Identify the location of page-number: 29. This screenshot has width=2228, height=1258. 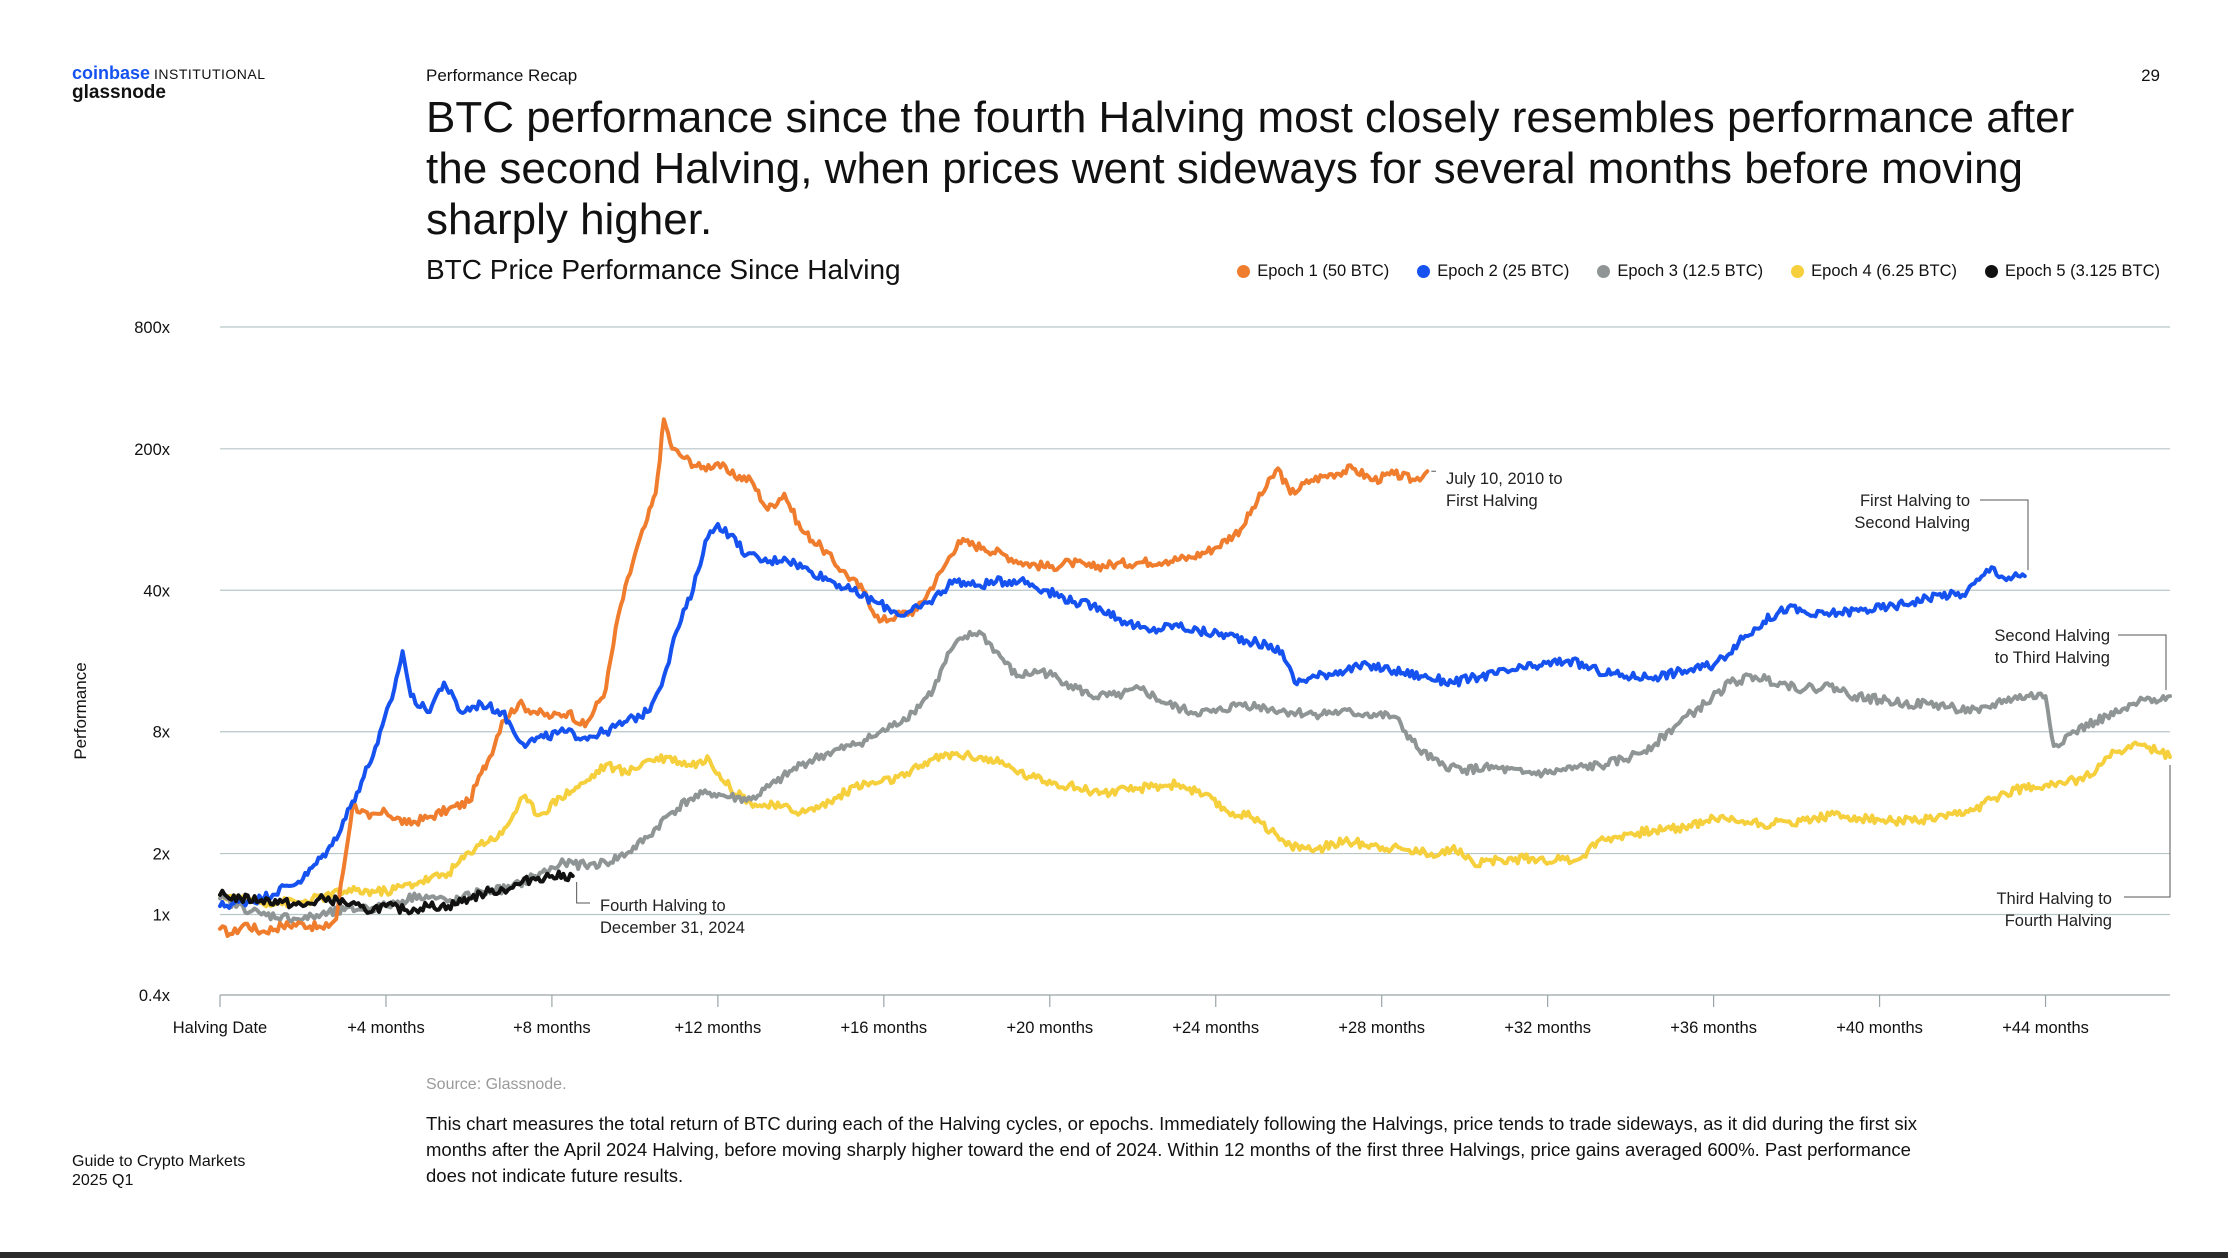
(2150, 75).